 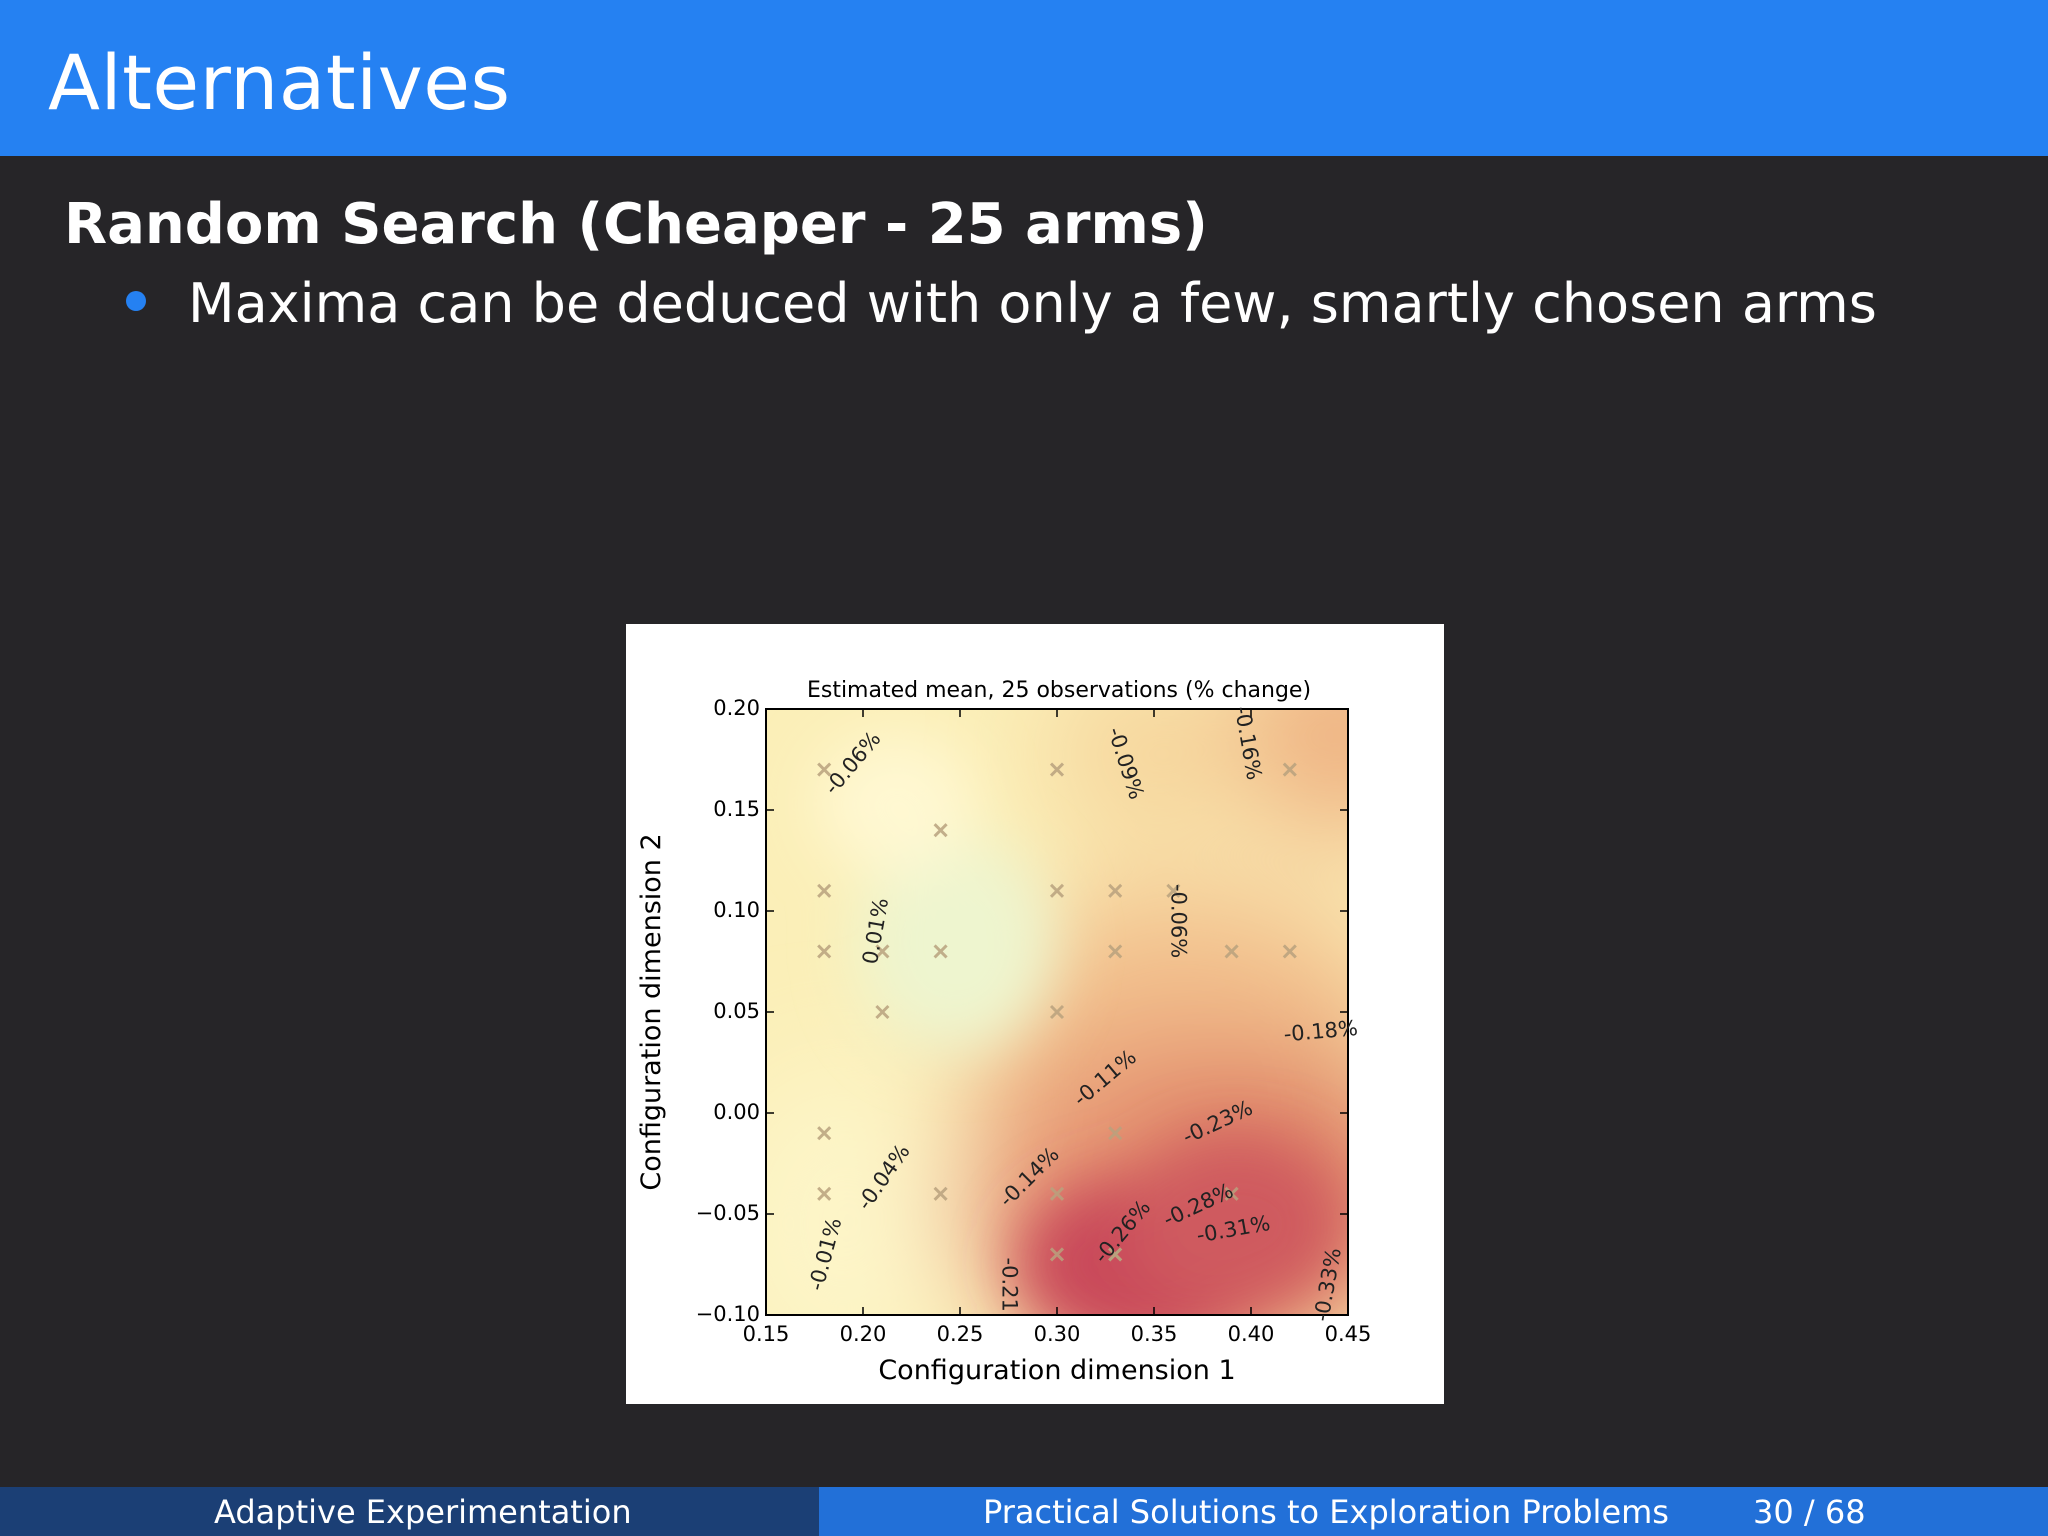 What do you see at coordinates (1057, 1334) in the screenshot?
I see `x-tick-label: 0.30` at bounding box center [1057, 1334].